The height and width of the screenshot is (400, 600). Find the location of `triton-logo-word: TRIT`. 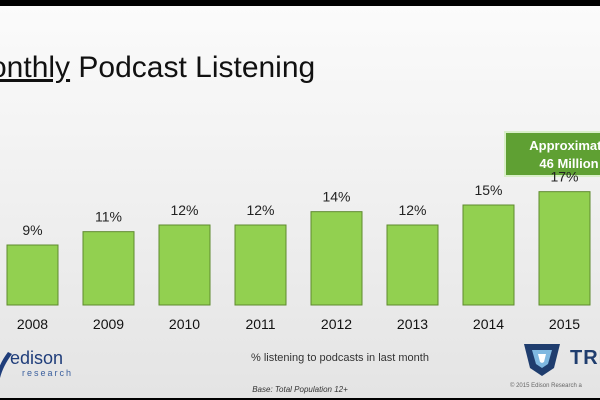

triton-logo-word: TRIT is located at coordinates (585, 358).